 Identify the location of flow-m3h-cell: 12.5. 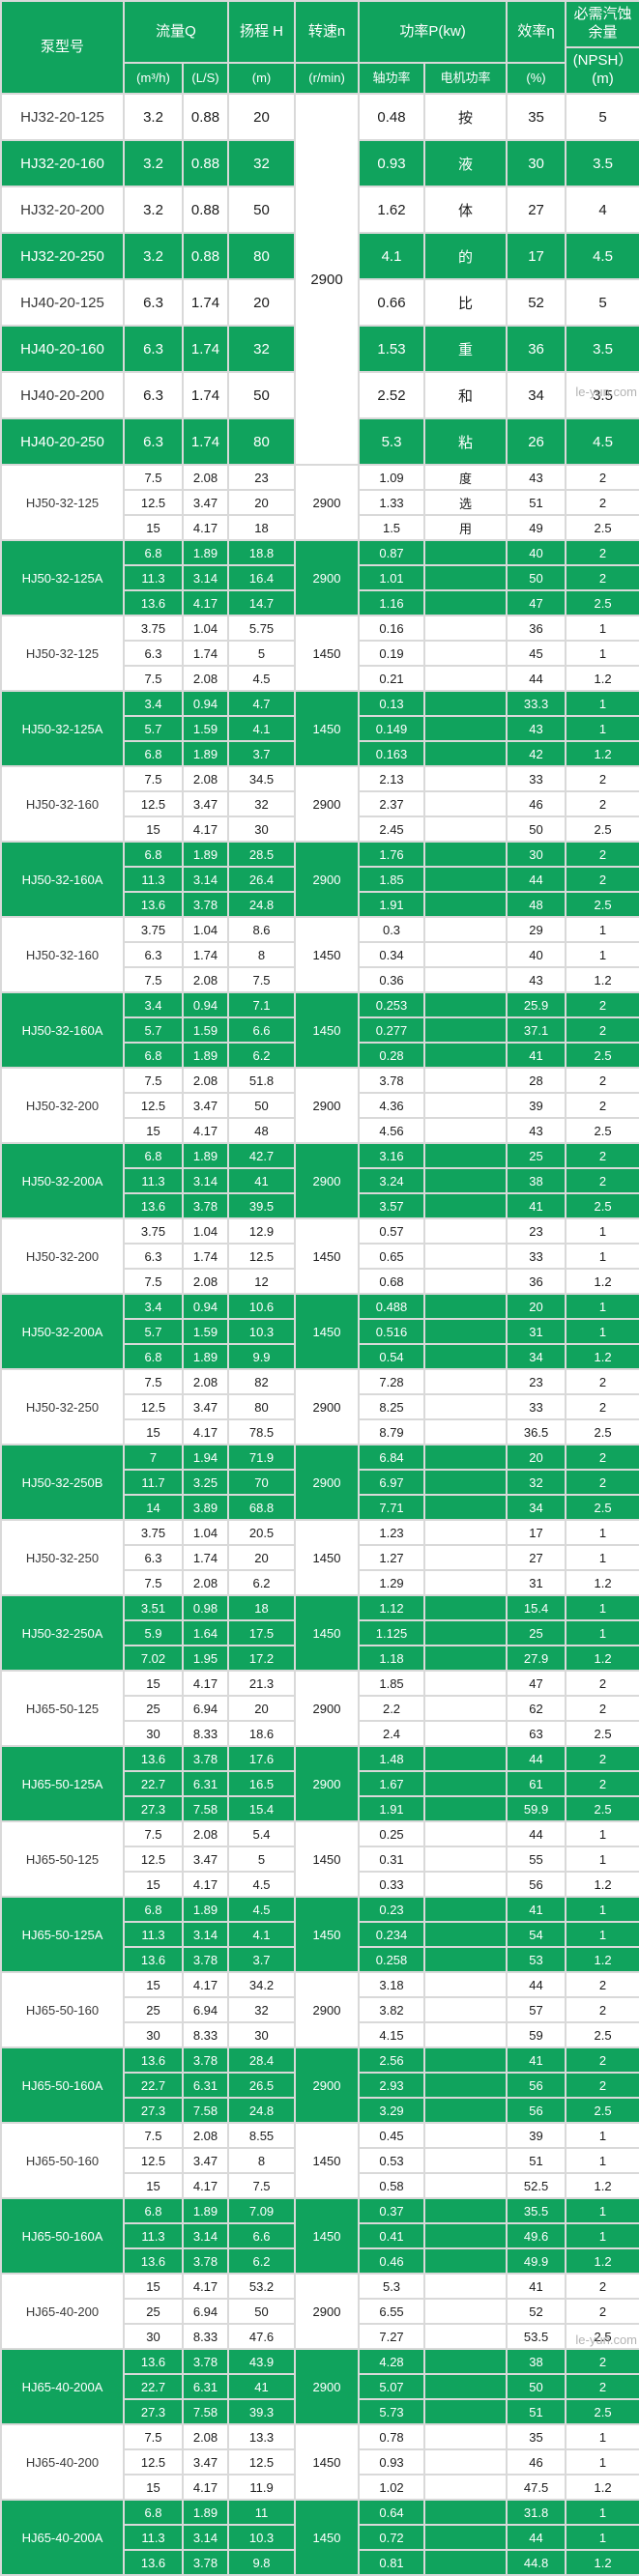
(154, 2160).